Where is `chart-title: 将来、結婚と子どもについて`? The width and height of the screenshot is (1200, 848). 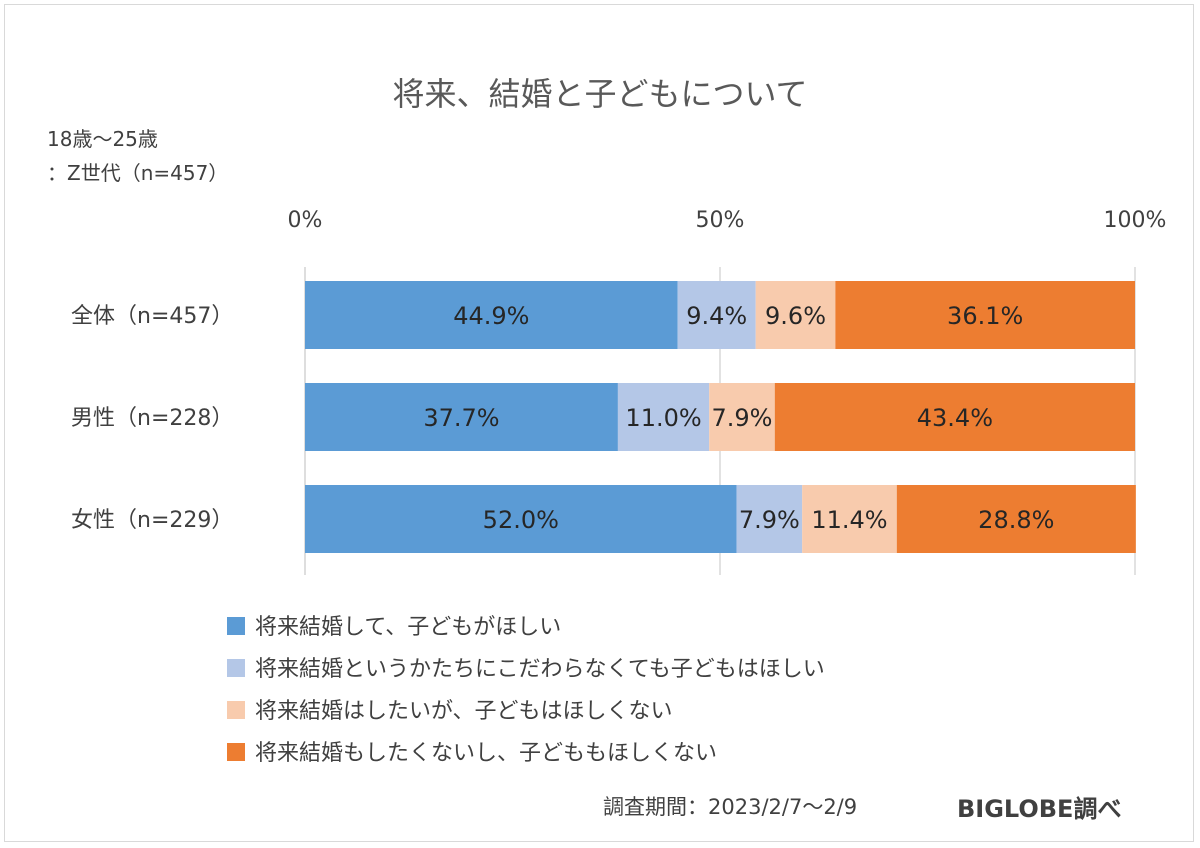
chart-title: 将来、結婚と子どもについて is located at coordinates (600, 94).